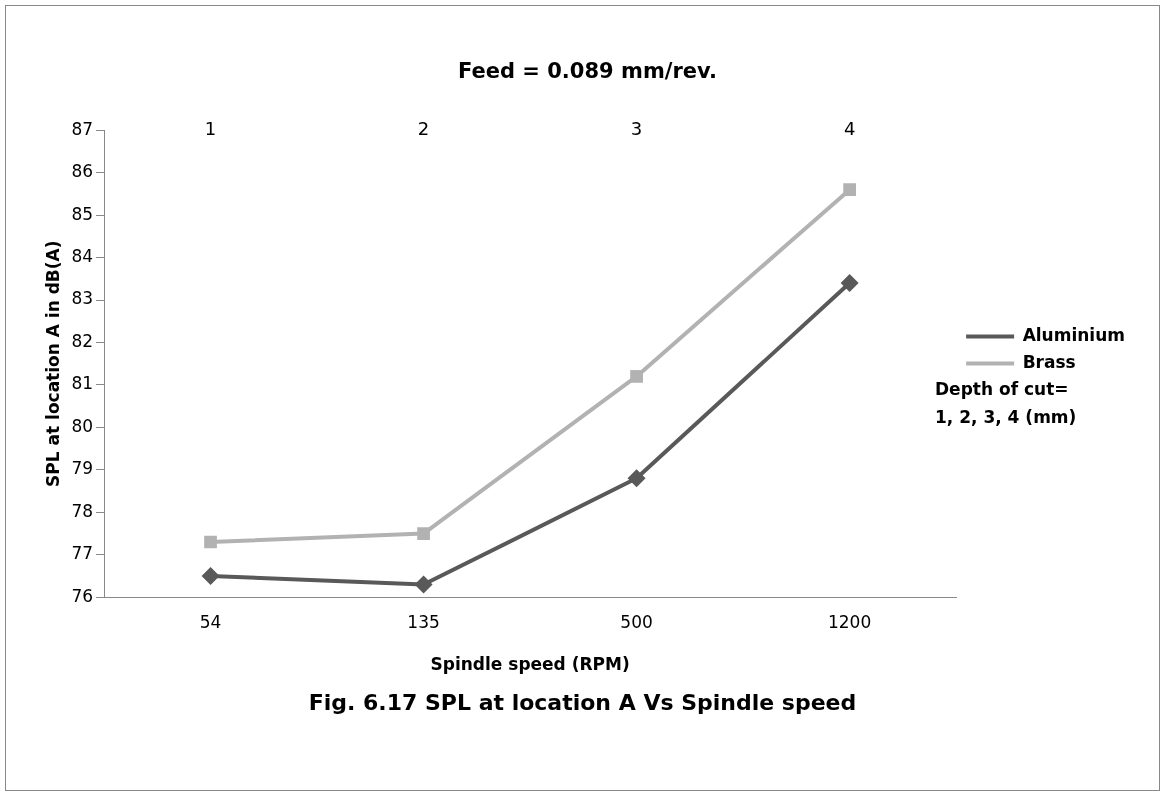  What do you see at coordinates (587, 71) in the screenshot?
I see `chart-title: Feed = 0.089 mm/rev.` at bounding box center [587, 71].